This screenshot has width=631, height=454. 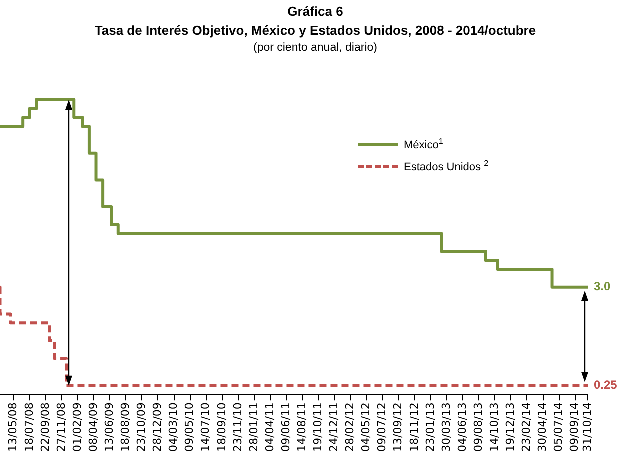 I want to click on x-tick-label: 30/04/14, so click(x=543, y=427).